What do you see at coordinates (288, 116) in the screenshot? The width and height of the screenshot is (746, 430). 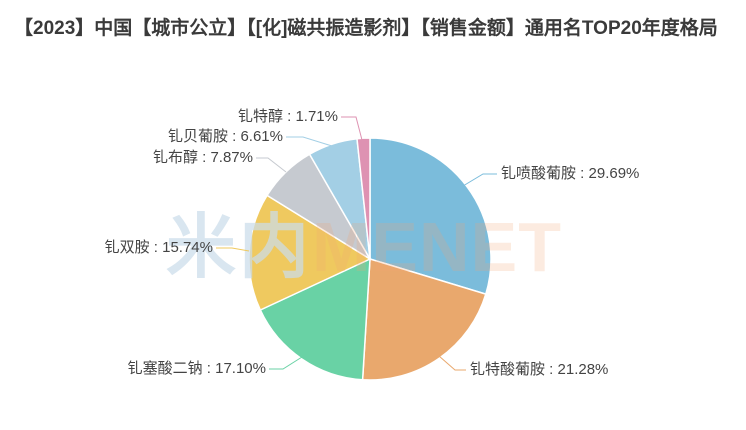 I see `slice-label-6: 钆特醇 : 1.71%` at bounding box center [288, 116].